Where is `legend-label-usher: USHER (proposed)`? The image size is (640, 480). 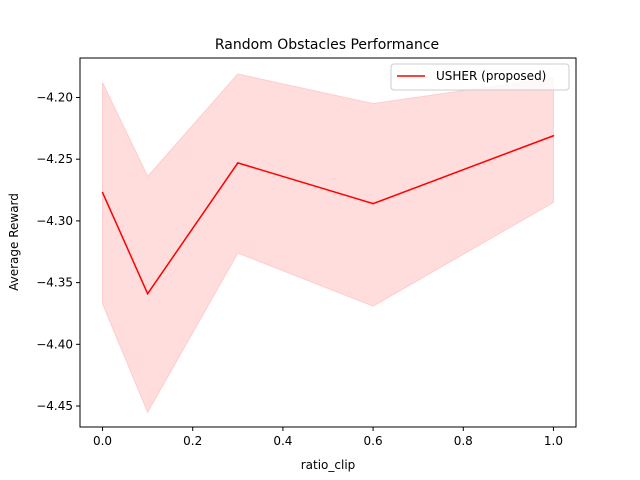 legend-label-usher: USHER (proposed) is located at coordinates (491, 76).